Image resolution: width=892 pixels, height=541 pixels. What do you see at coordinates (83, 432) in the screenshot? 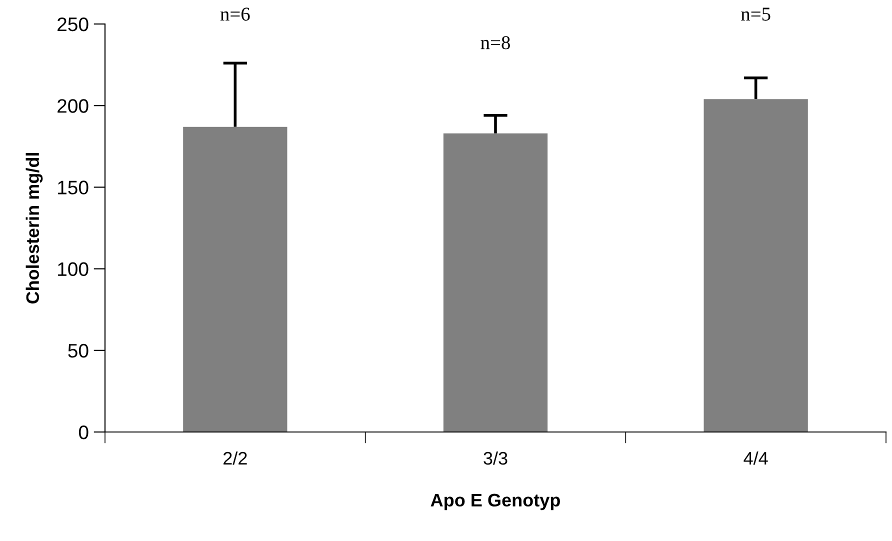
I see `y-tick-label: 0` at bounding box center [83, 432].